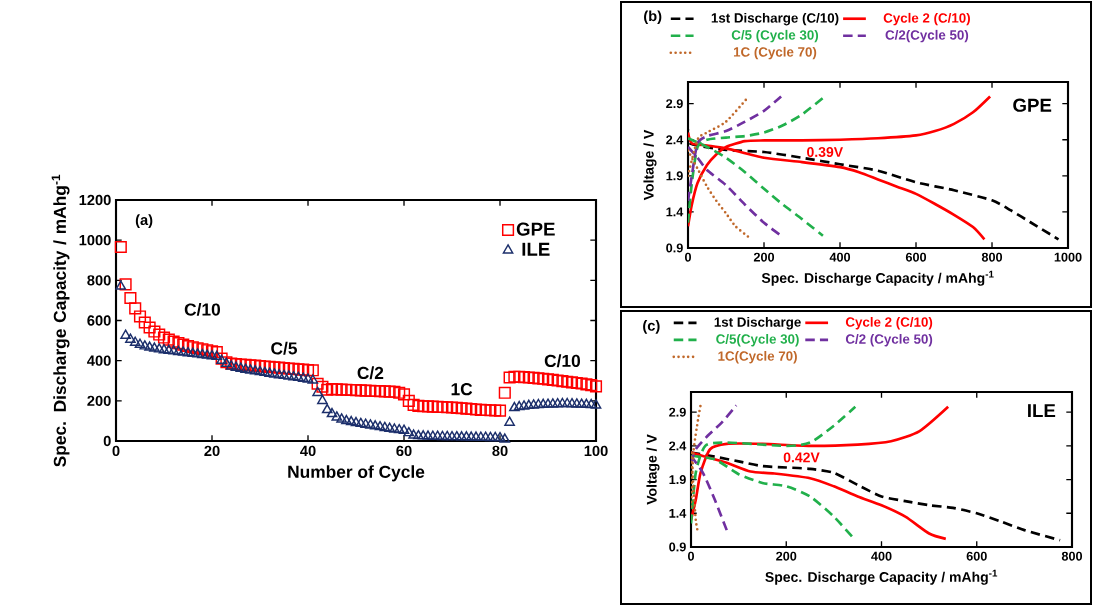 The image size is (1094, 605). I want to click on annotation: GPE, so click(1032, 105).